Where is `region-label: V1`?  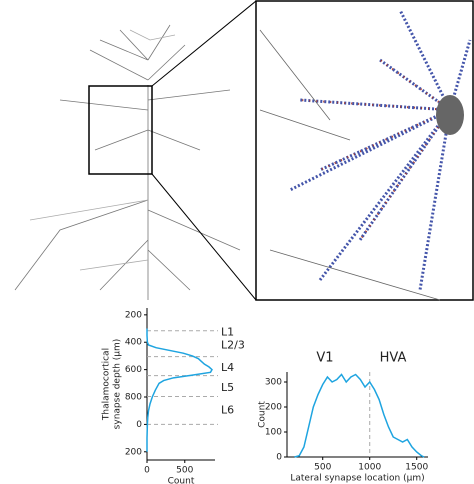
region-label: V1 is located at coordinates (324, 358).